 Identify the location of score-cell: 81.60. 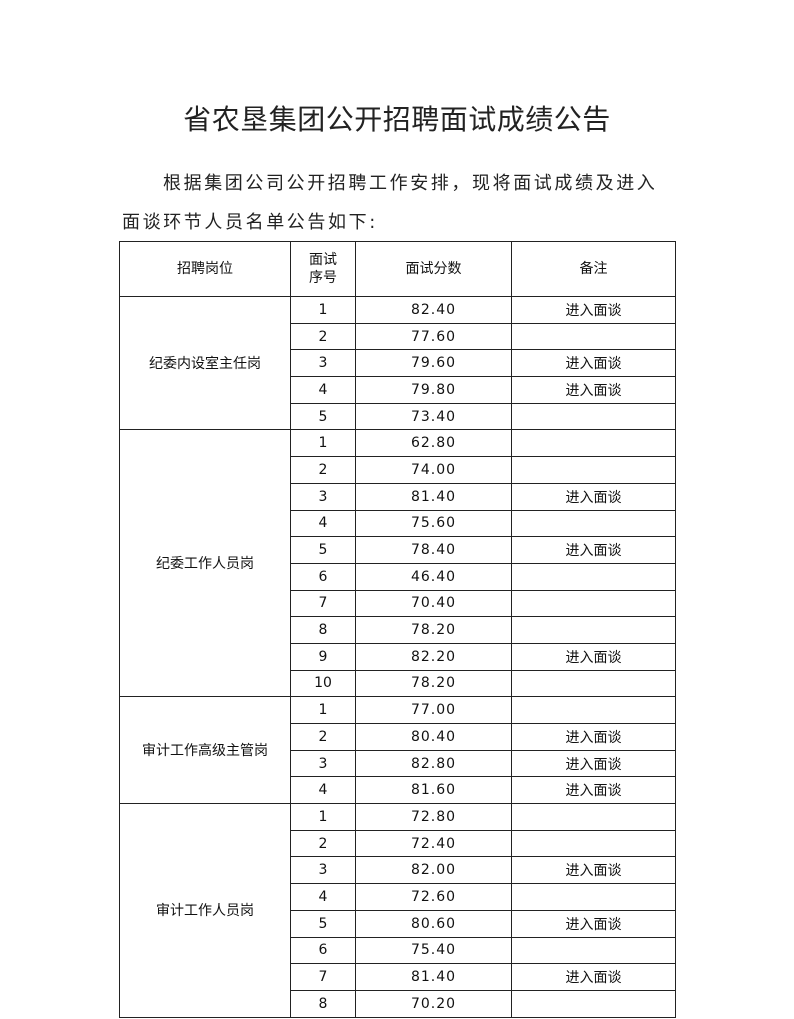
(433, 790).